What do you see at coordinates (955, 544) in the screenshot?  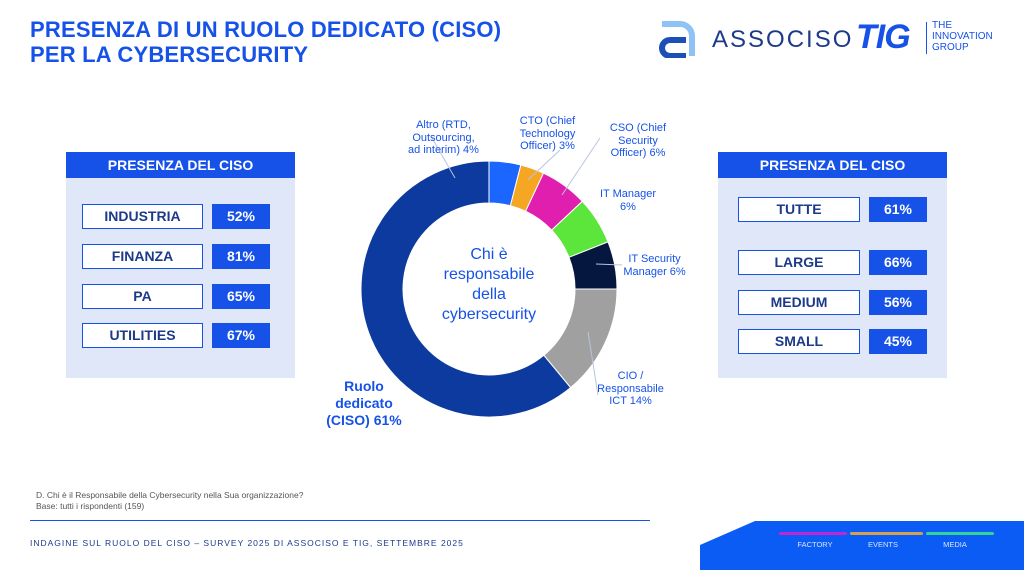 I see `brand-media: MEDIA` at bounding box center [955, 544].